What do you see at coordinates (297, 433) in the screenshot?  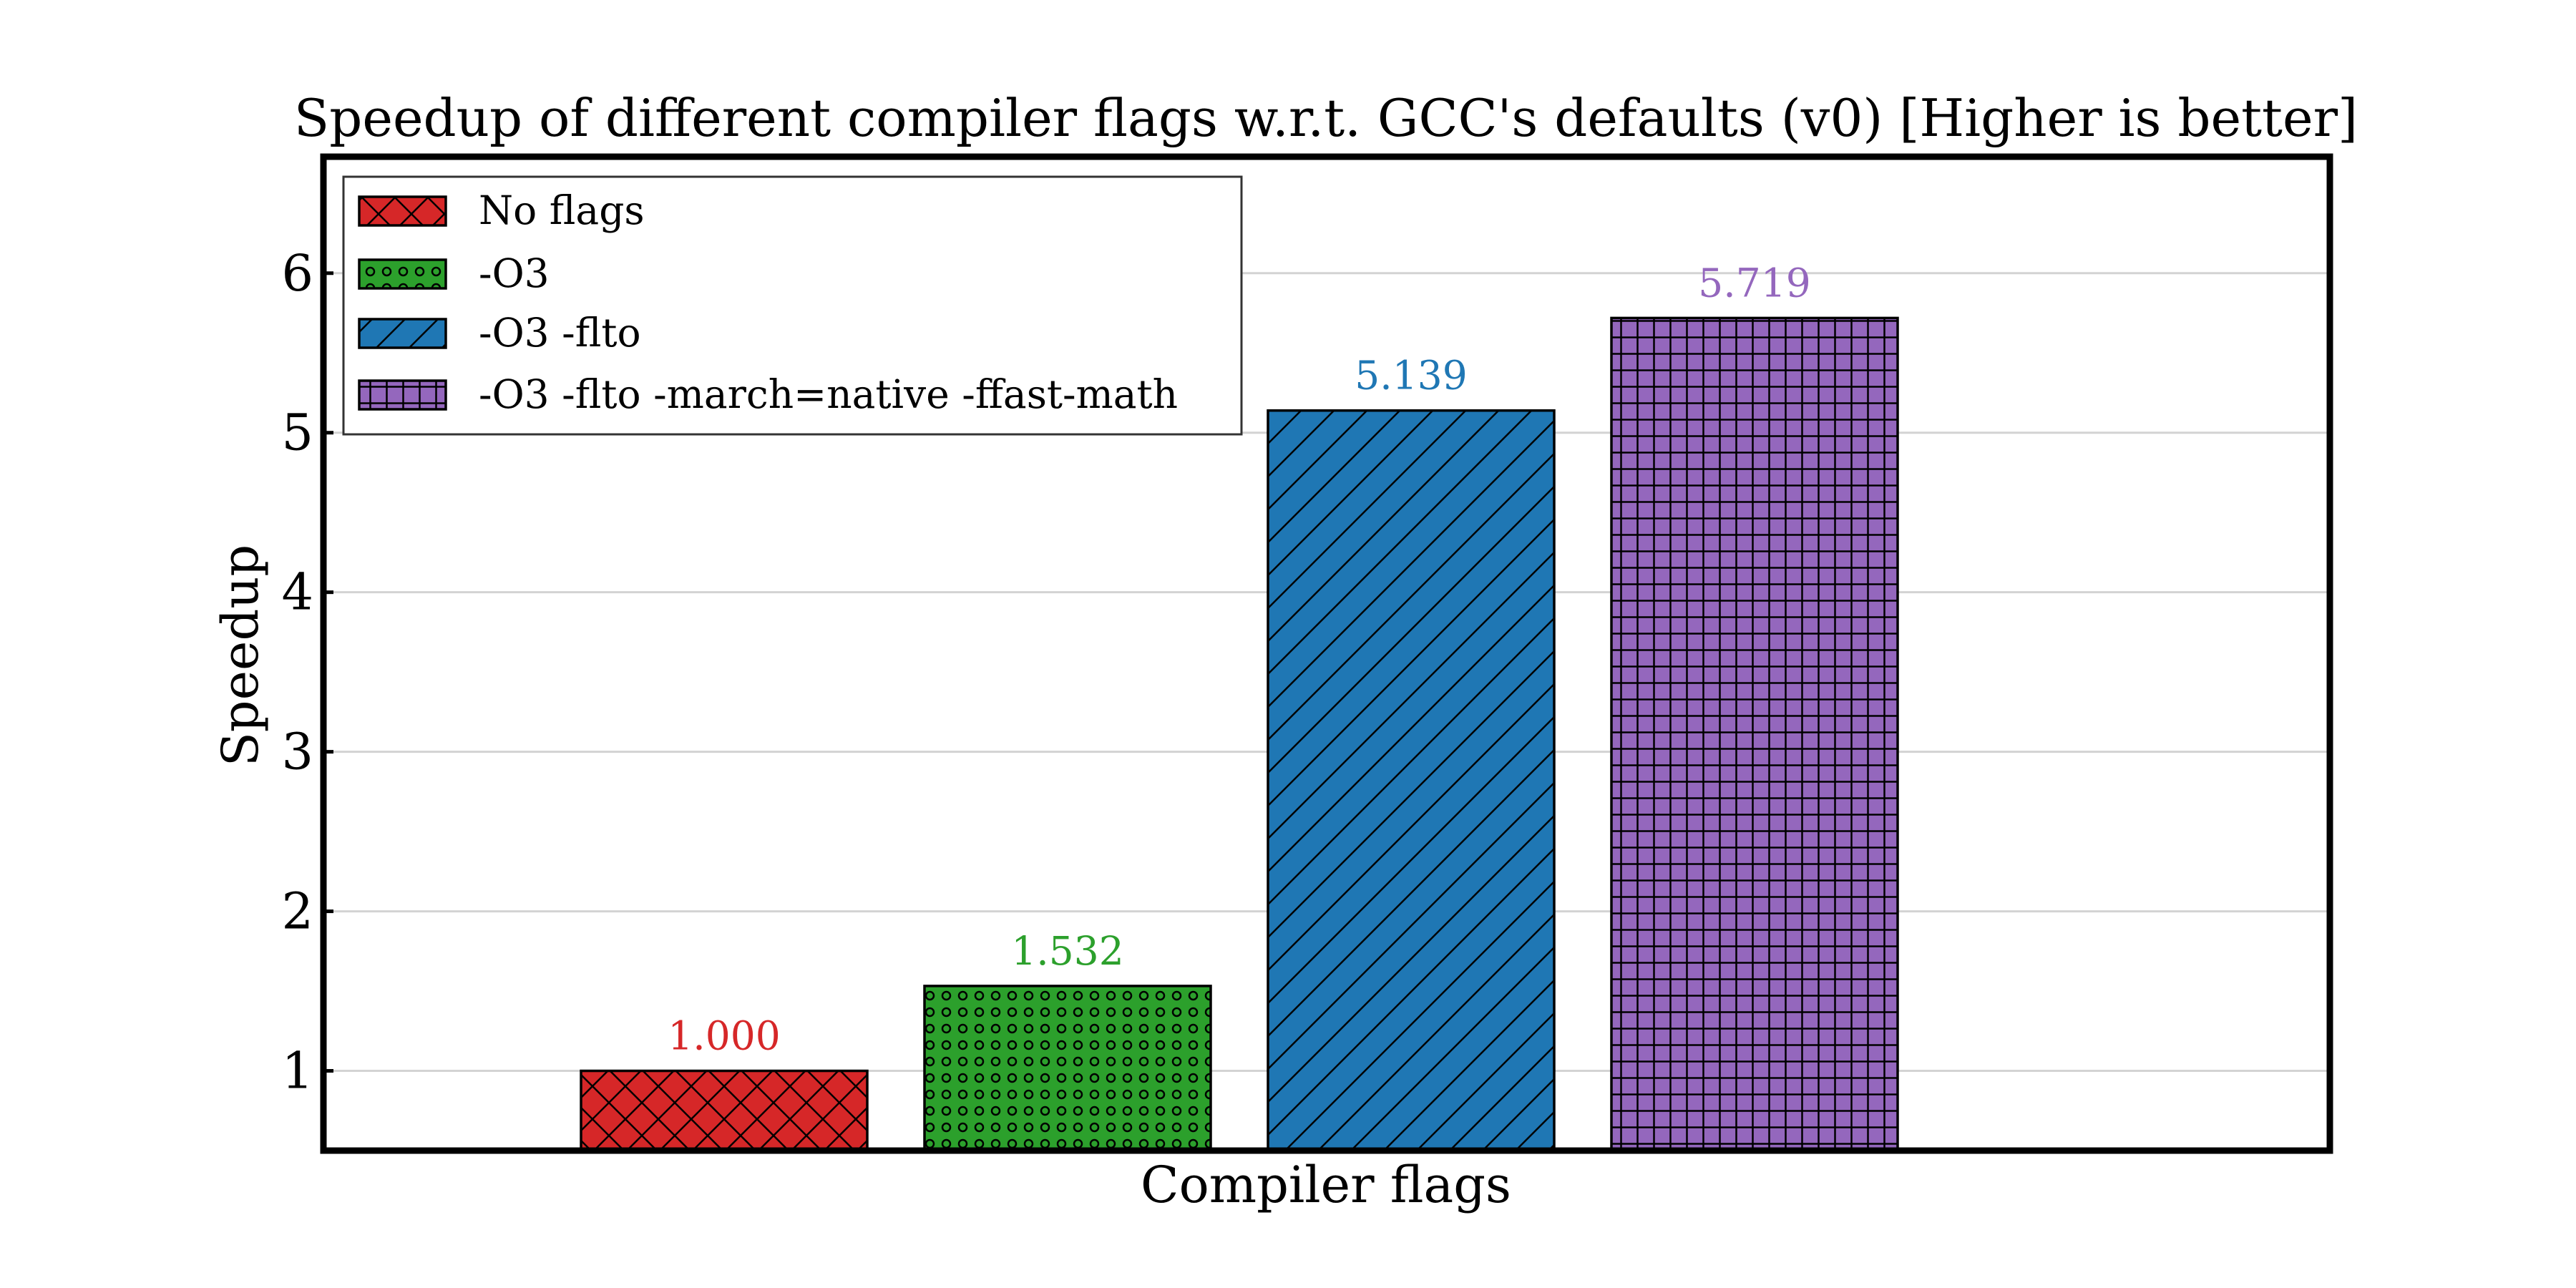 I see `y-tick-label: 5` at bounding box center [297, 433].